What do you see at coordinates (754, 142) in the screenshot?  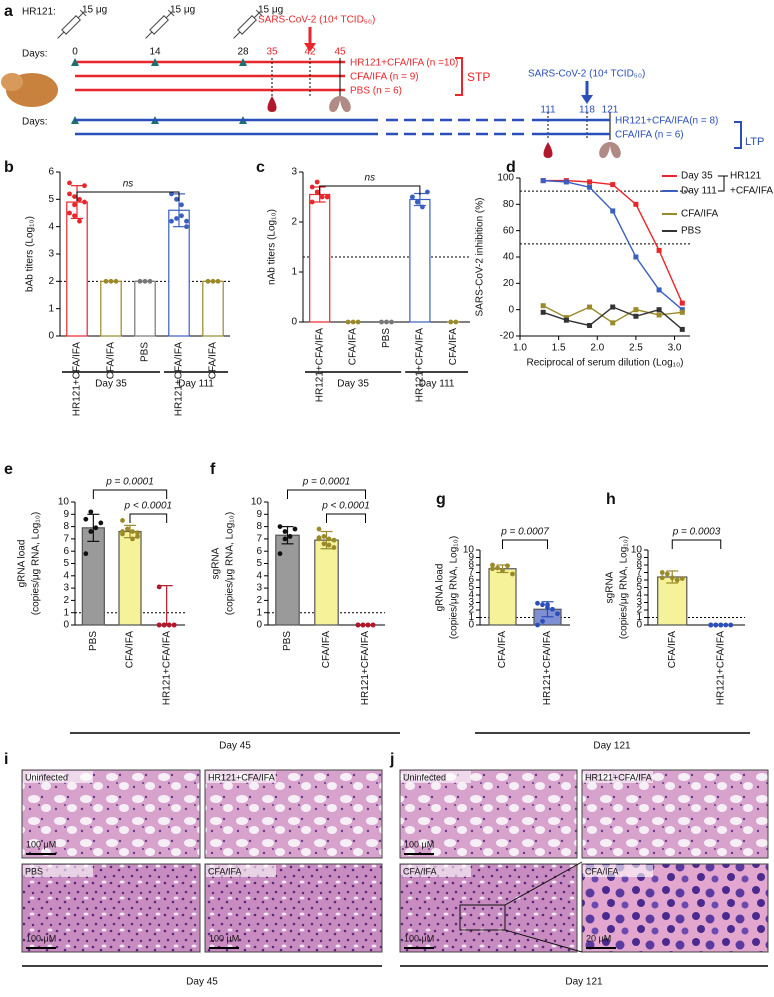 I see `ltp-label: LTP` at bounding box center [754, 142].